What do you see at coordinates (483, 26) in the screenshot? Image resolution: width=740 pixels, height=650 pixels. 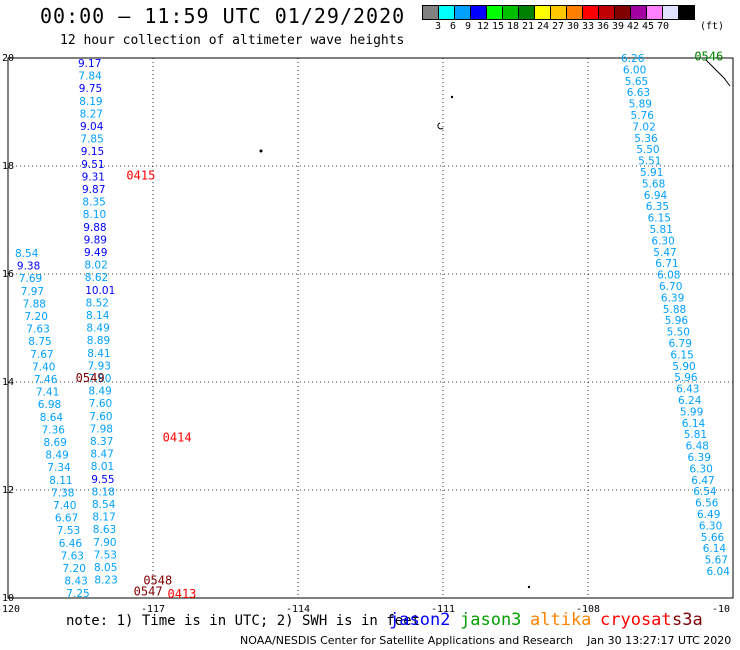 I see `color-scale-label: 12` at bounding box center [483, 26].